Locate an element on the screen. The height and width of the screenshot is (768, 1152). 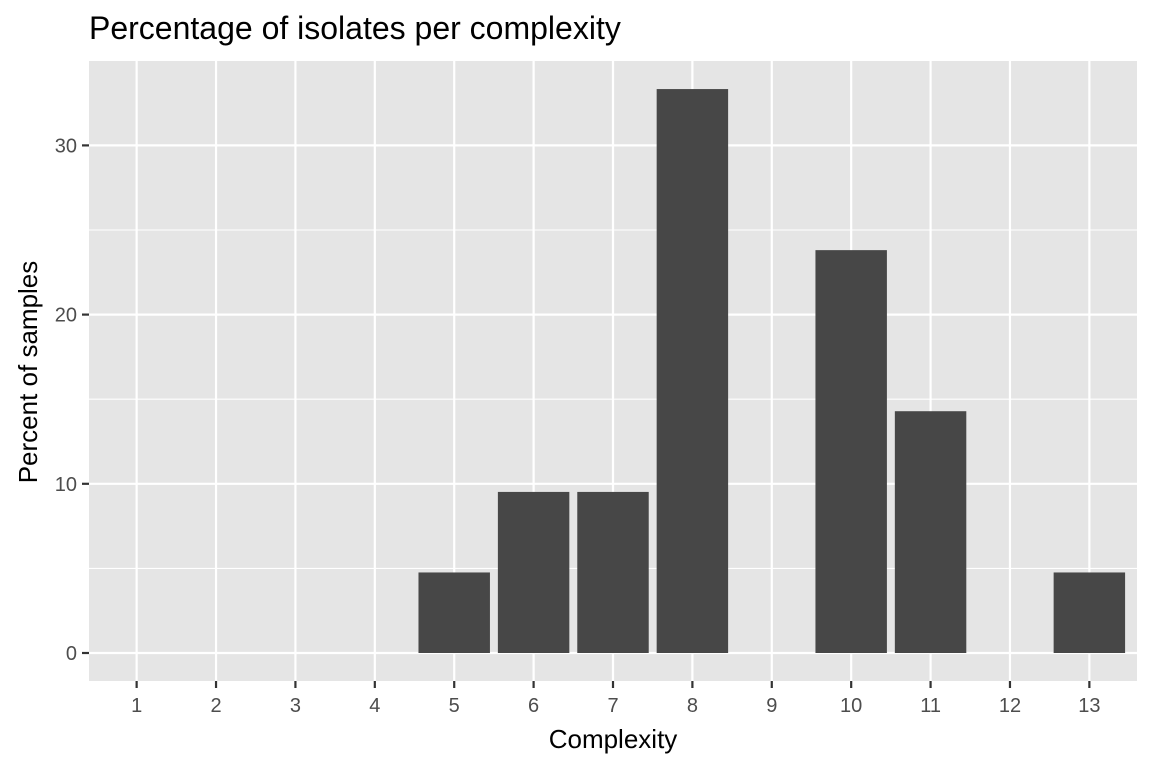
x-tick-label: 10 is located at coordinates (851, 706).